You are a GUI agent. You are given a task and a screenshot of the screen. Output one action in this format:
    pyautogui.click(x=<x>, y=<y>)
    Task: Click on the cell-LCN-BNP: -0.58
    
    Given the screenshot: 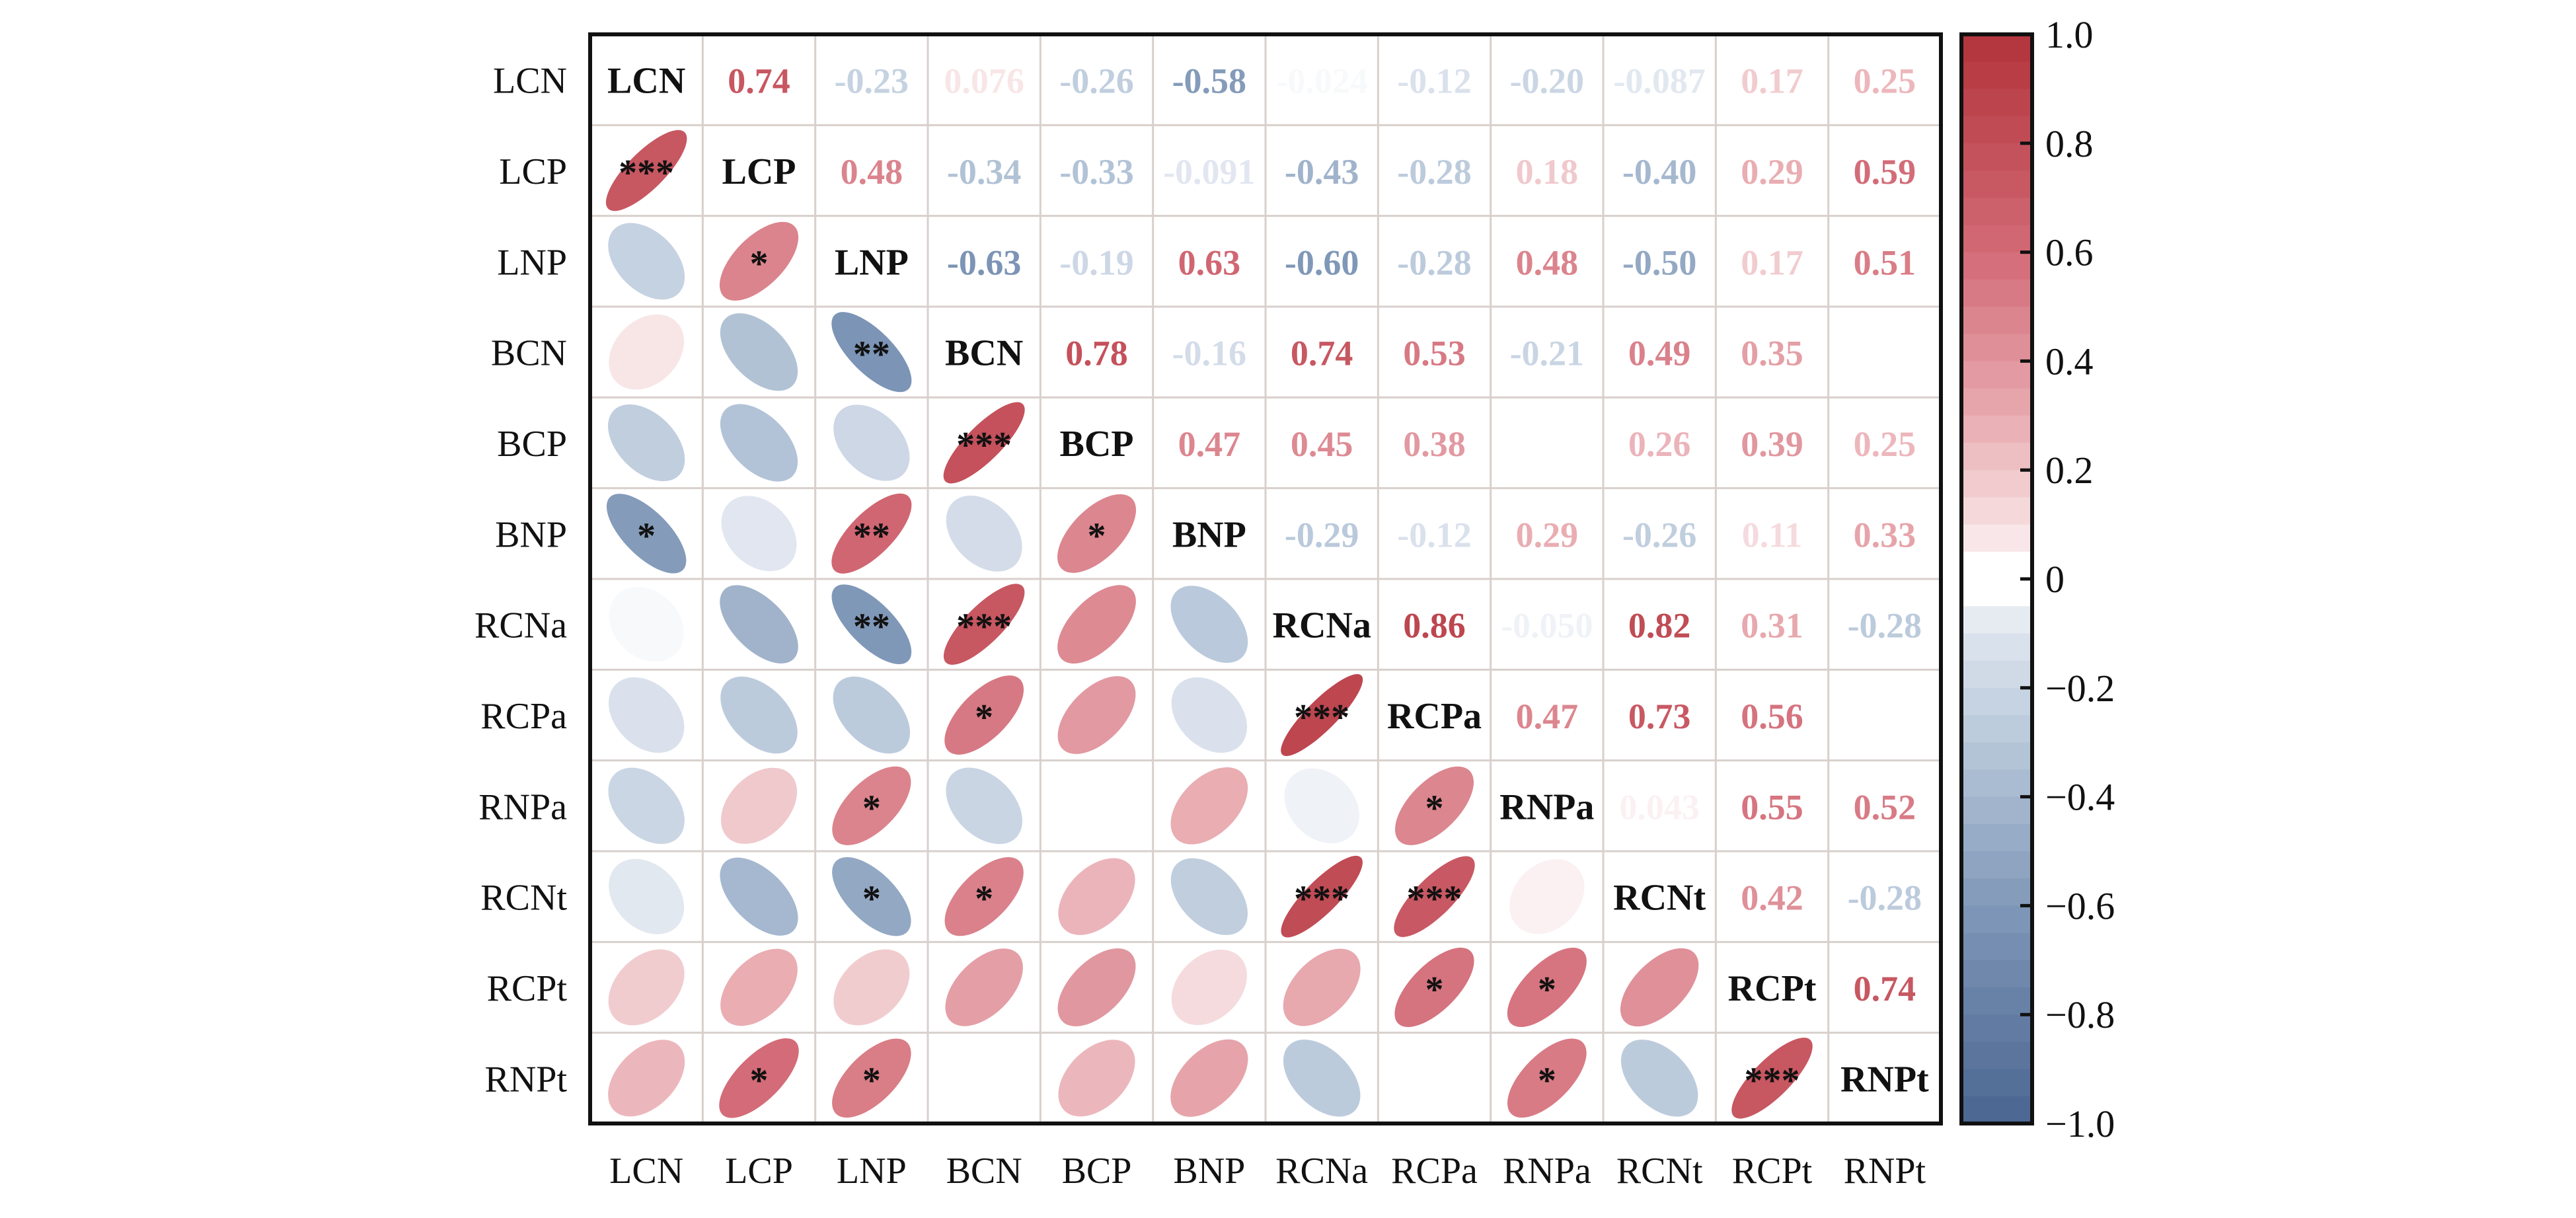 What is the action you would take?
    pyautogui.click(x=1209, y=81)
    